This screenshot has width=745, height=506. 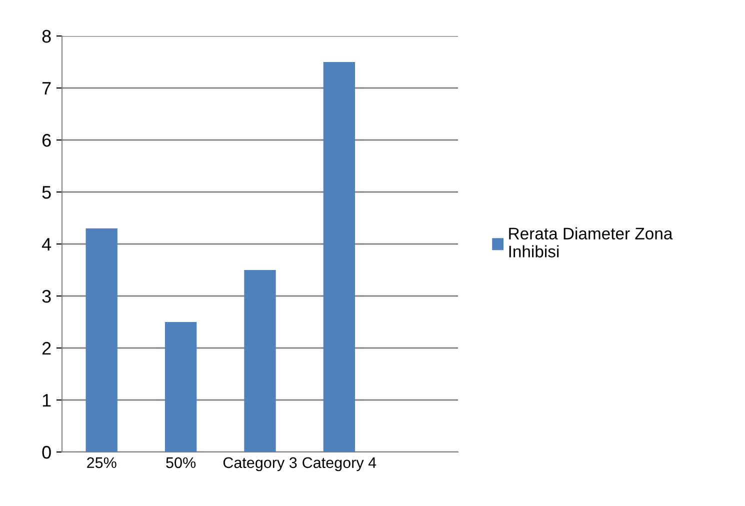 I want to click on y-tick-label: 1, so click(x=46, y=400).